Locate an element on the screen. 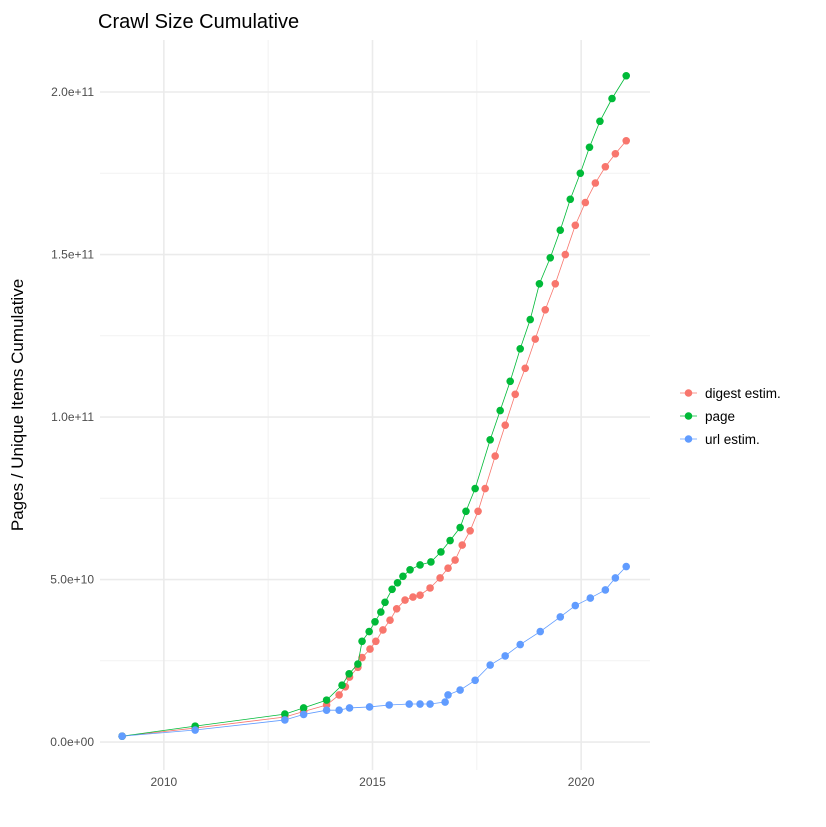 The image size is (826, 827). y-tick-label: 0.0e+00 is located at coordinates (72, 742).